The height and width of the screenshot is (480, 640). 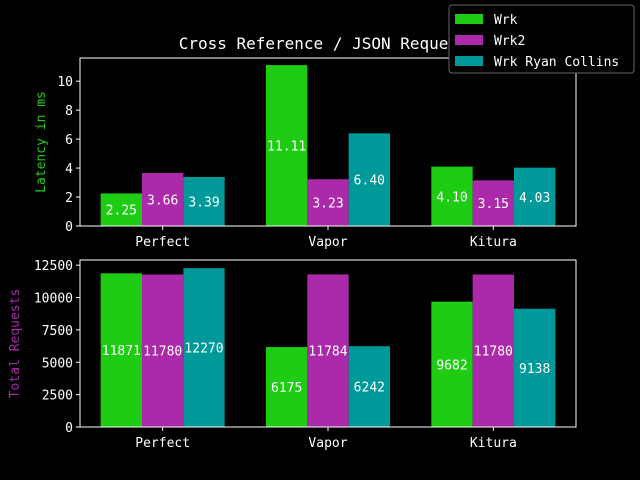 What do you see at coordinates (328, 43) in the screenshot?
I see `chart-title: Cross Reference / JSON Requests` at bounding box center [328, 43].